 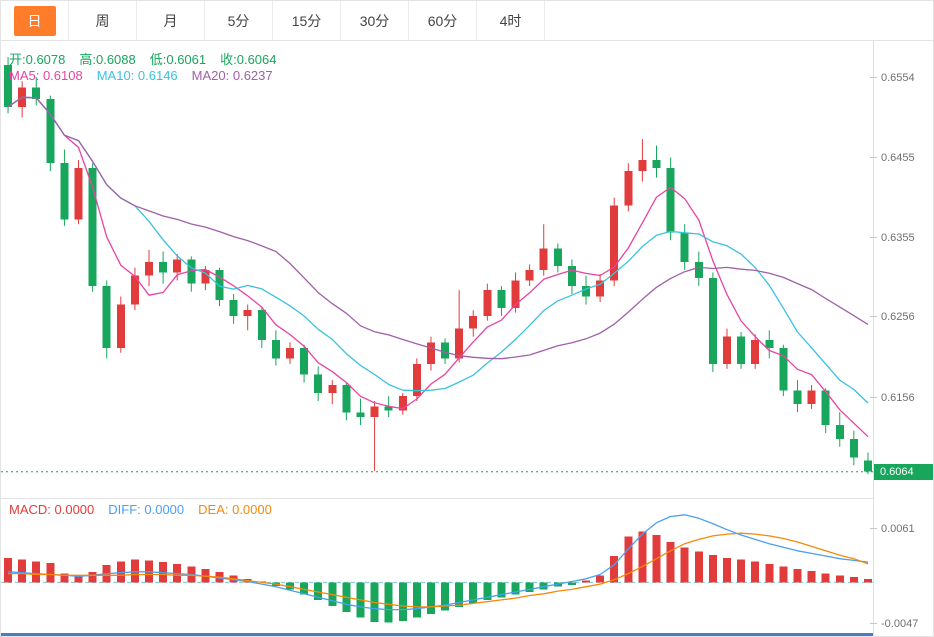 What do you see at coordinates (903, 471) in the screenshot?
I see `last-price-tag: 0.6064` at bounding box center [903, 471].